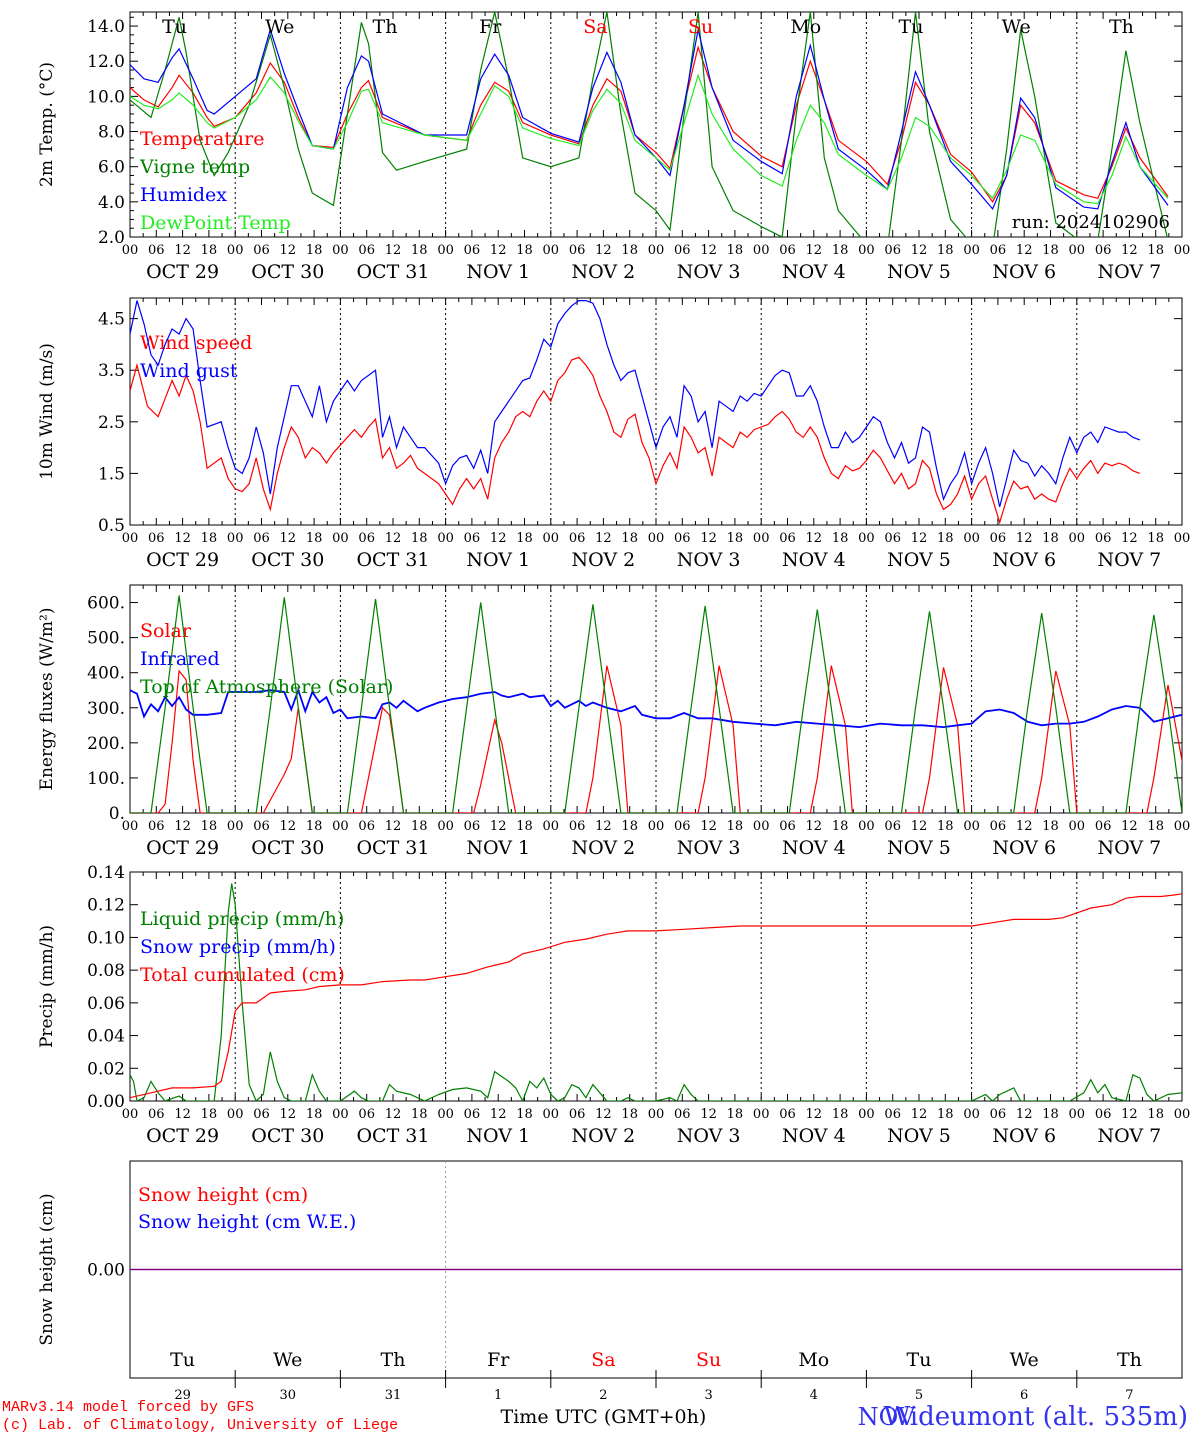 The width and height of the screenshot is (1194, 1440). What do you see at coordinates (183, 195) in the screenshot?
I see `legend-entry: Humidex` at bounding box center [183, 195].